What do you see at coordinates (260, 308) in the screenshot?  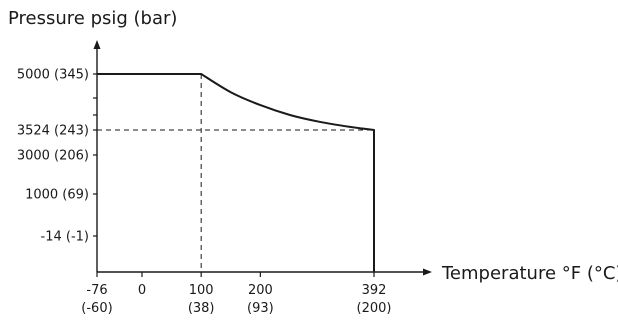 I see `x-tick-sublabel: (93)` at bounding box center [260, 308].